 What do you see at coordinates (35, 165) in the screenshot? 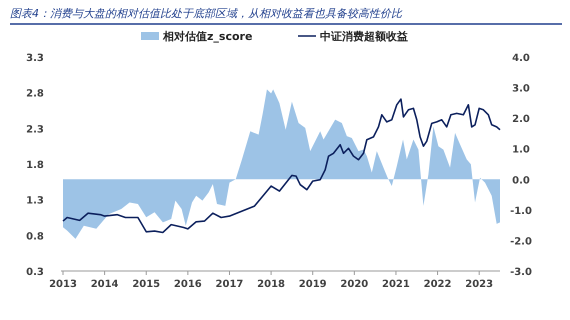
I see `y-tick-label: 1.8` at bounding box center [35, 165].